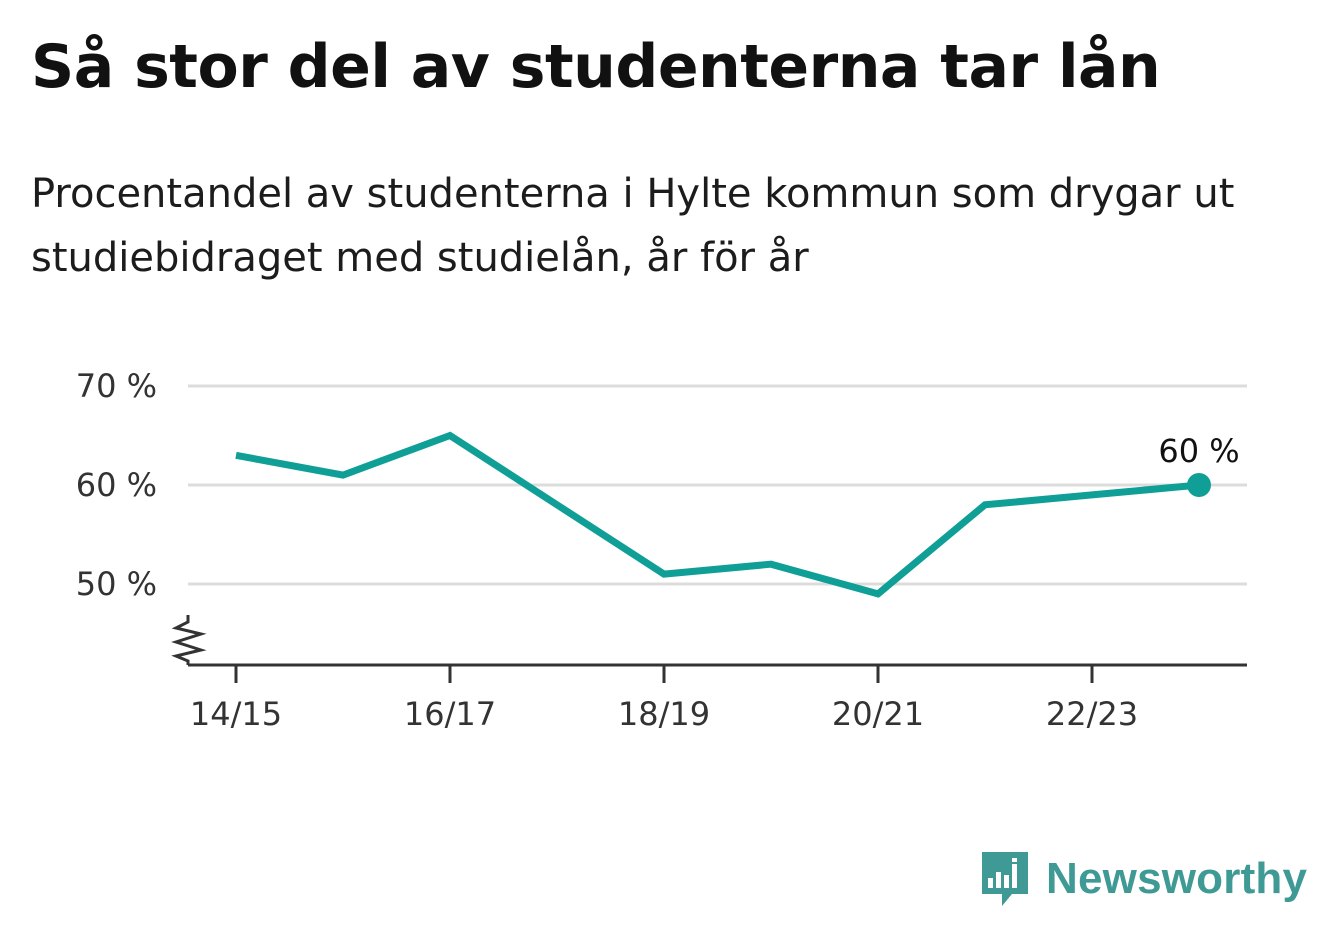  I want to click on x-tick-label: 16/17, so click(450, 714).